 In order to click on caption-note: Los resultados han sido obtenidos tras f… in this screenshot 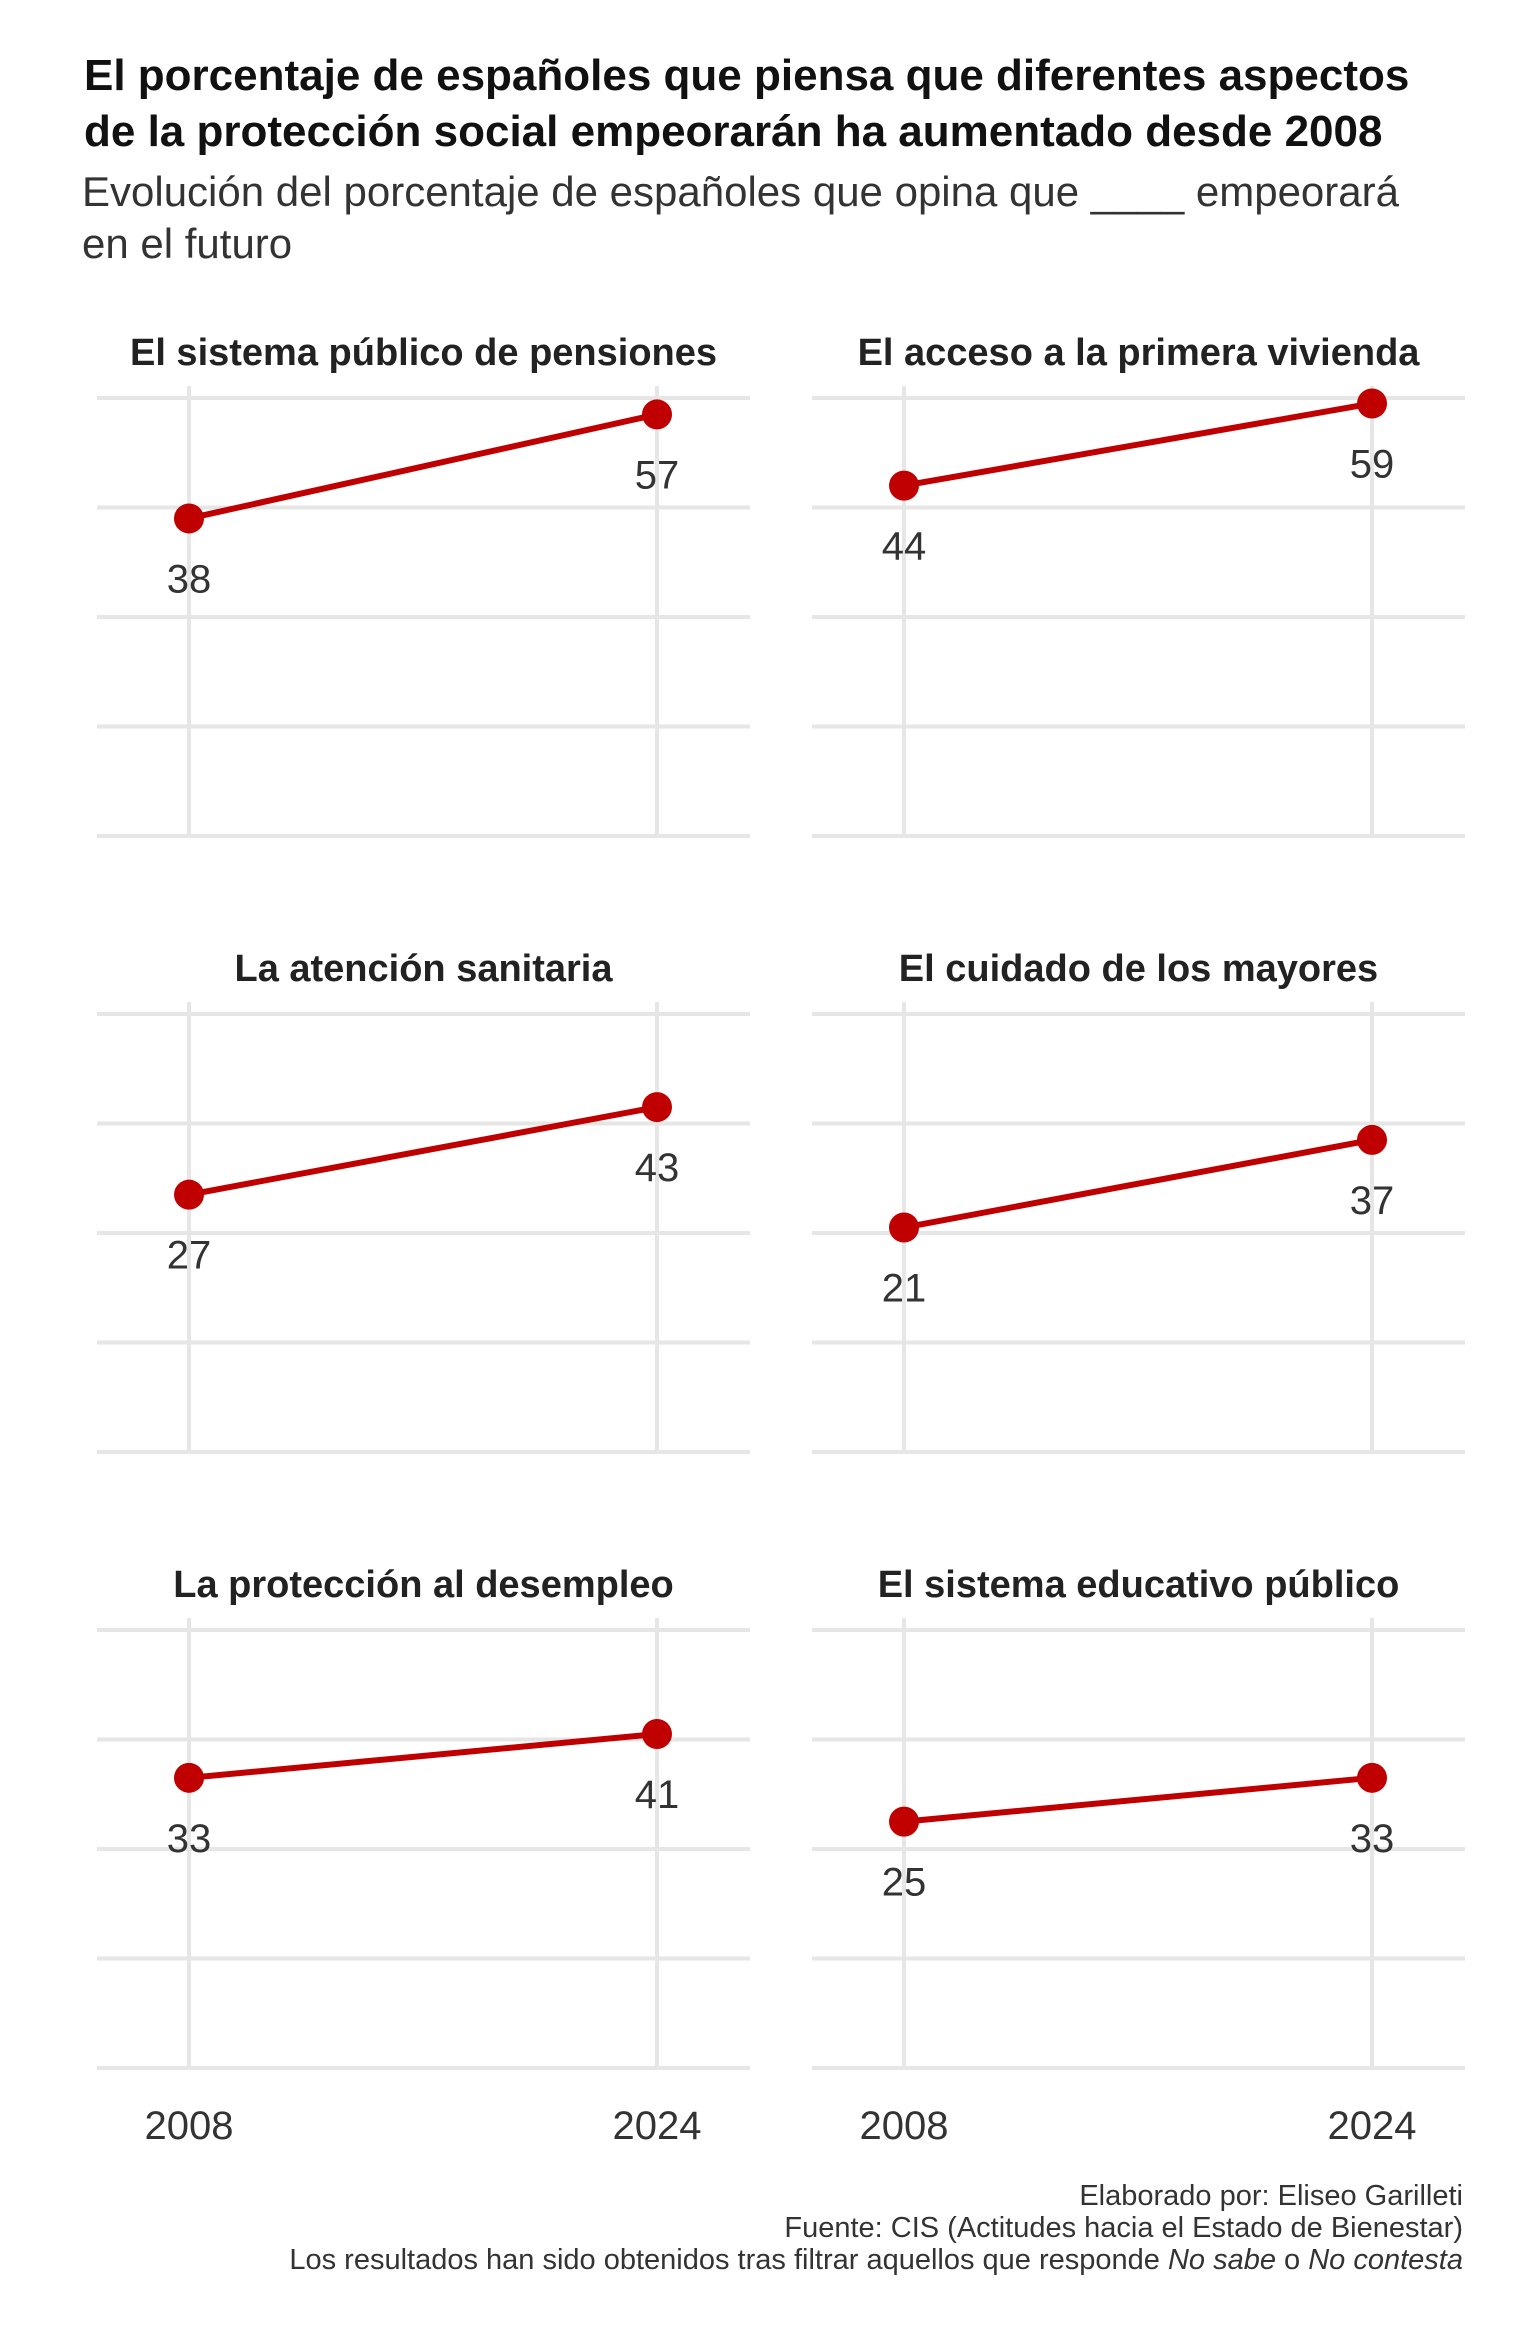, I will do `click(876, 2260)`.